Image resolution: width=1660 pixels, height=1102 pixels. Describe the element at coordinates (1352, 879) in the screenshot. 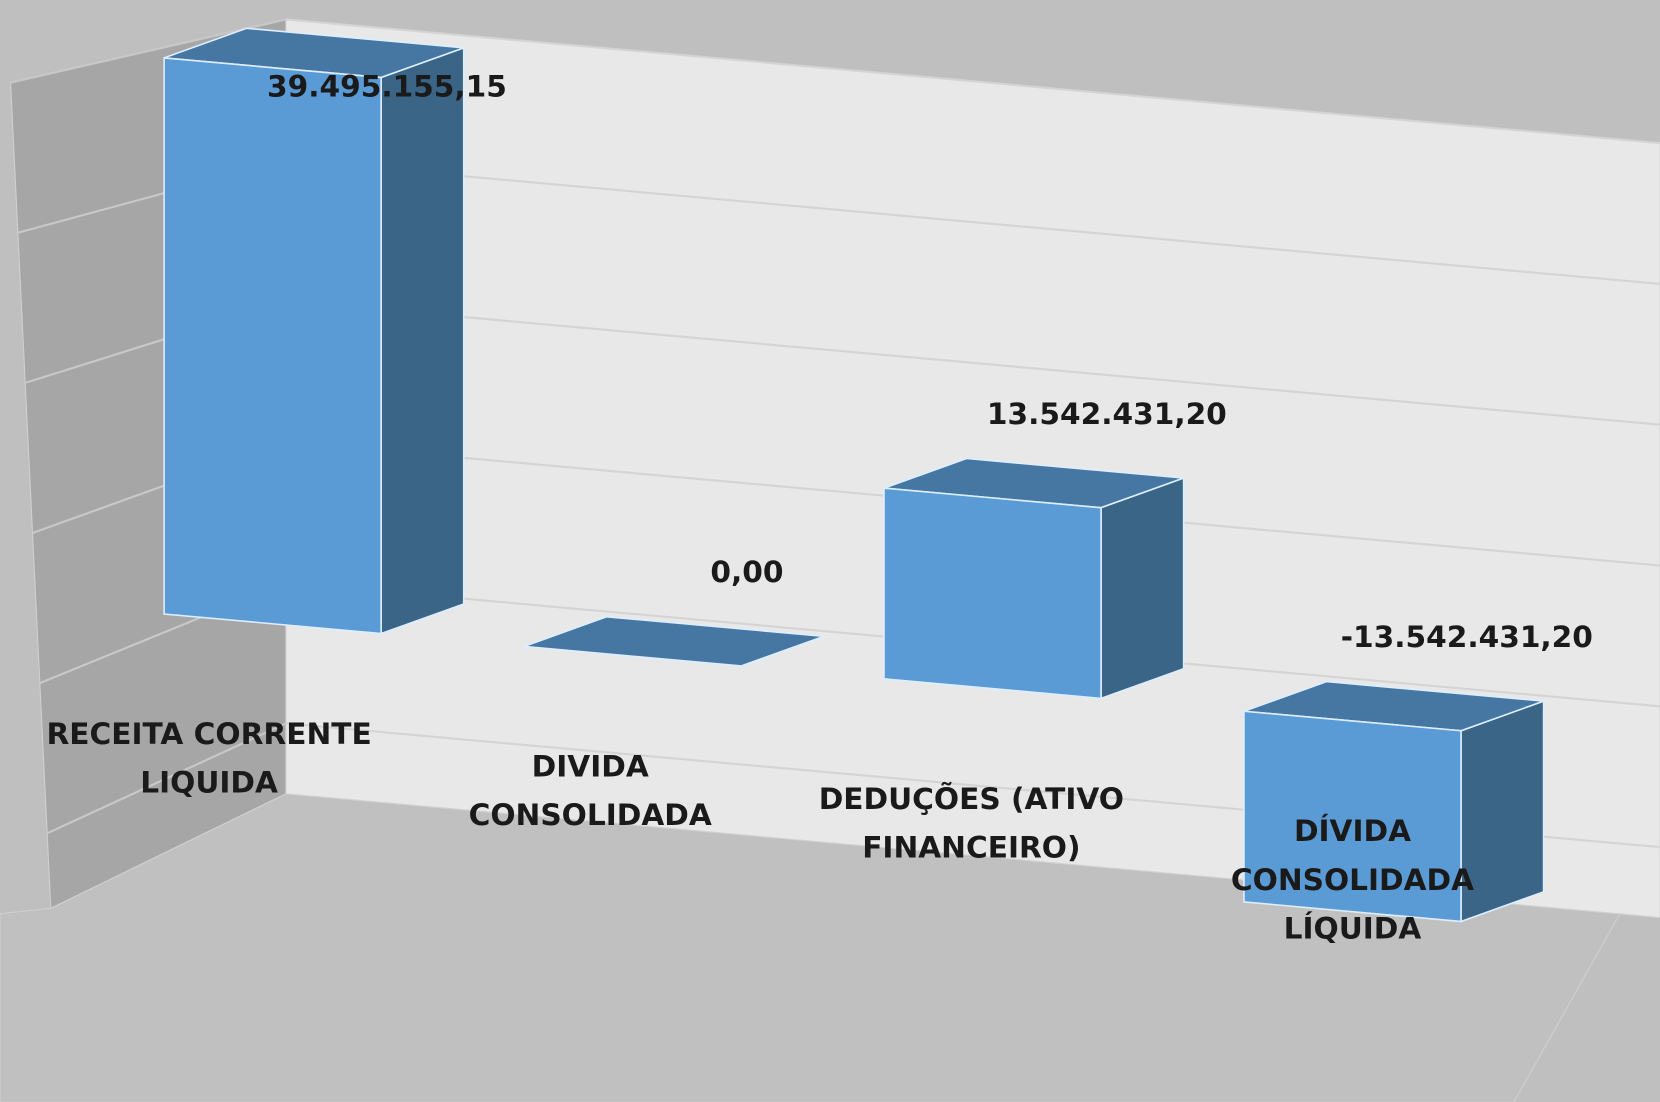

I see `x-tick-label: DÍVIDA CONSOLIDADA LÍQUIDA` at that location.